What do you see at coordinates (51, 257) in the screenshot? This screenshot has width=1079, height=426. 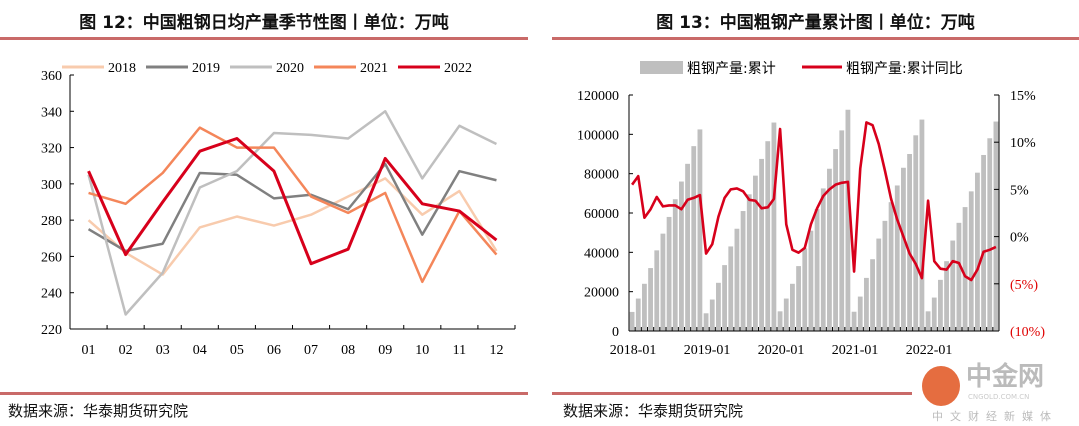 I see `left-y-tick-label: 260` at bounding box center [51, 257].